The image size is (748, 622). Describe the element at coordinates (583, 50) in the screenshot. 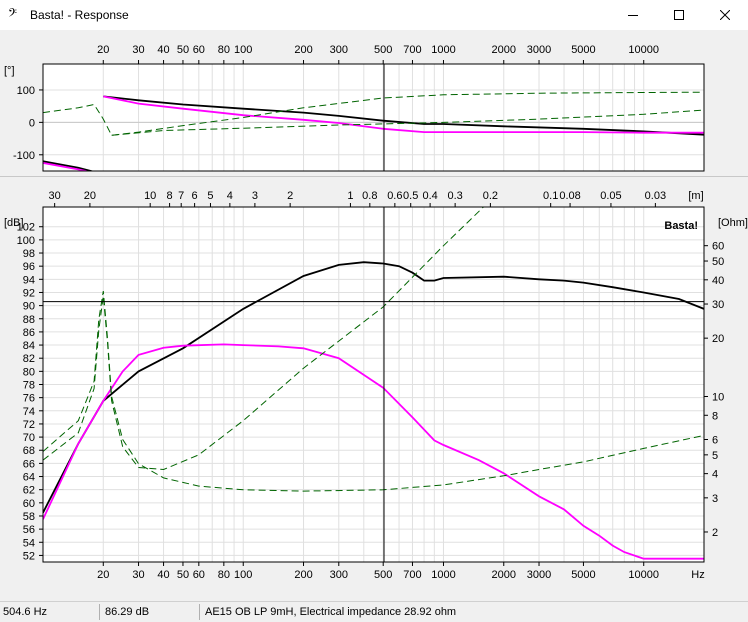

I see `phase-x-tick-label: 5000` at that location.